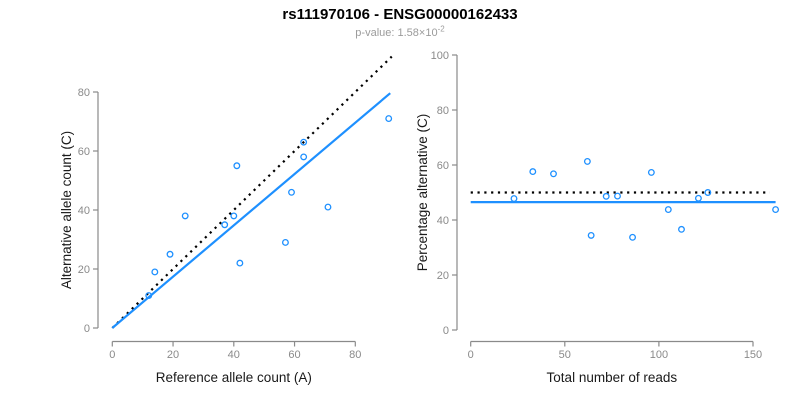 This screenshot has height=400, width=800. I want to click on chart-subtitle: p-value: 1.58×10-2, so click(400, 31).